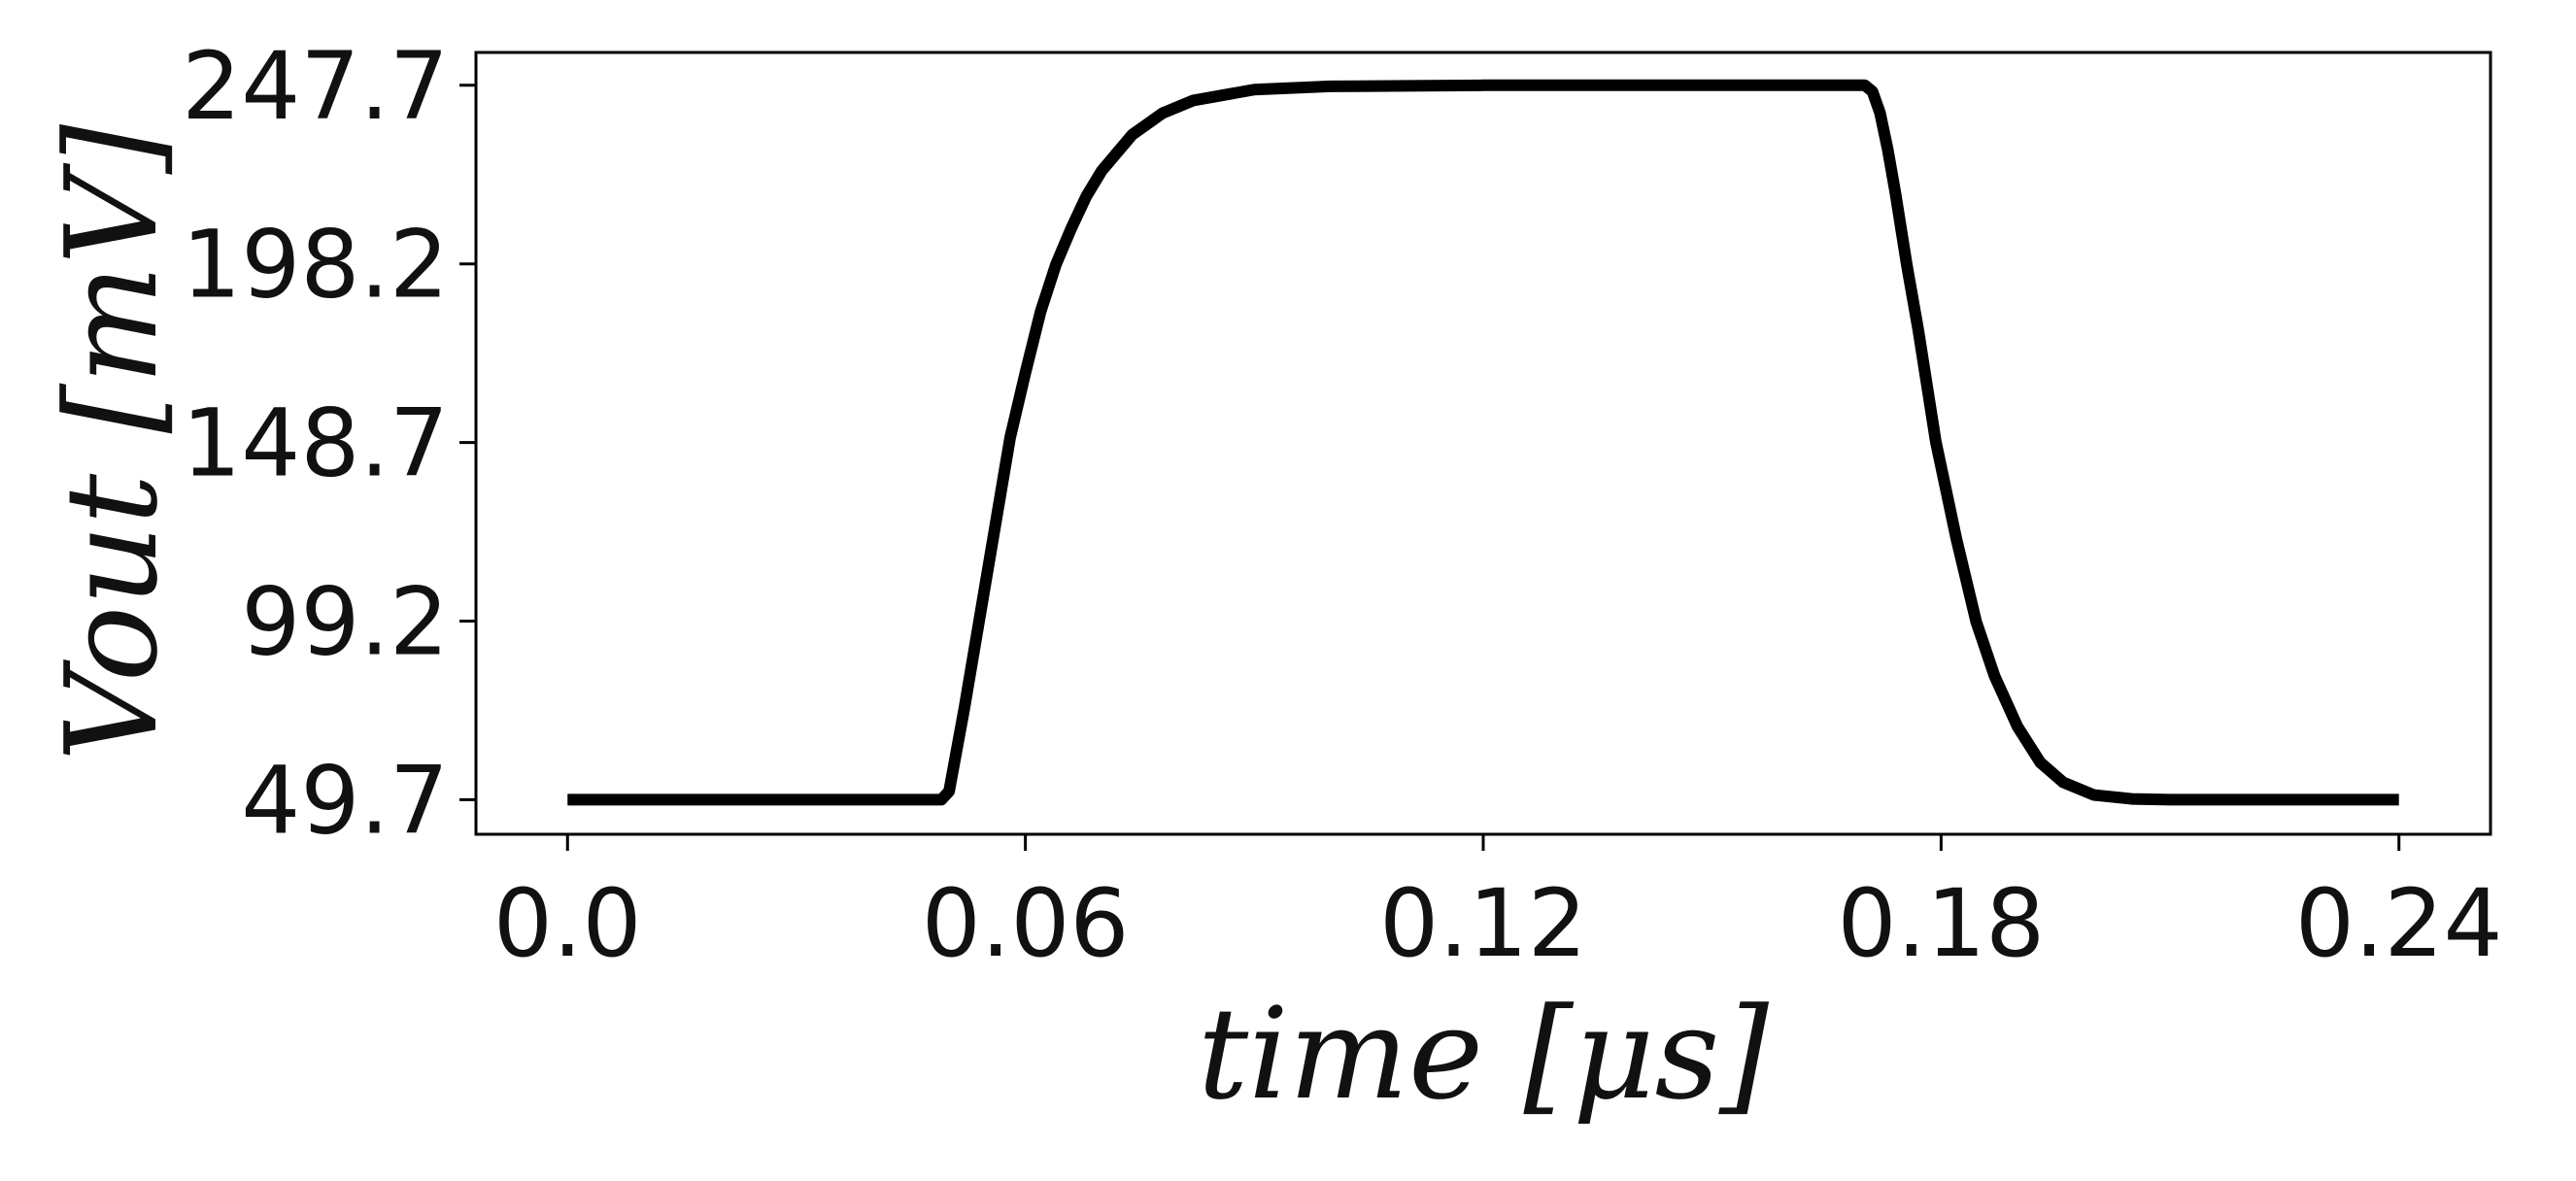 The image size is (2576, 1181). I want to click on x-tick-label: 0.24, so click(2399, 923).